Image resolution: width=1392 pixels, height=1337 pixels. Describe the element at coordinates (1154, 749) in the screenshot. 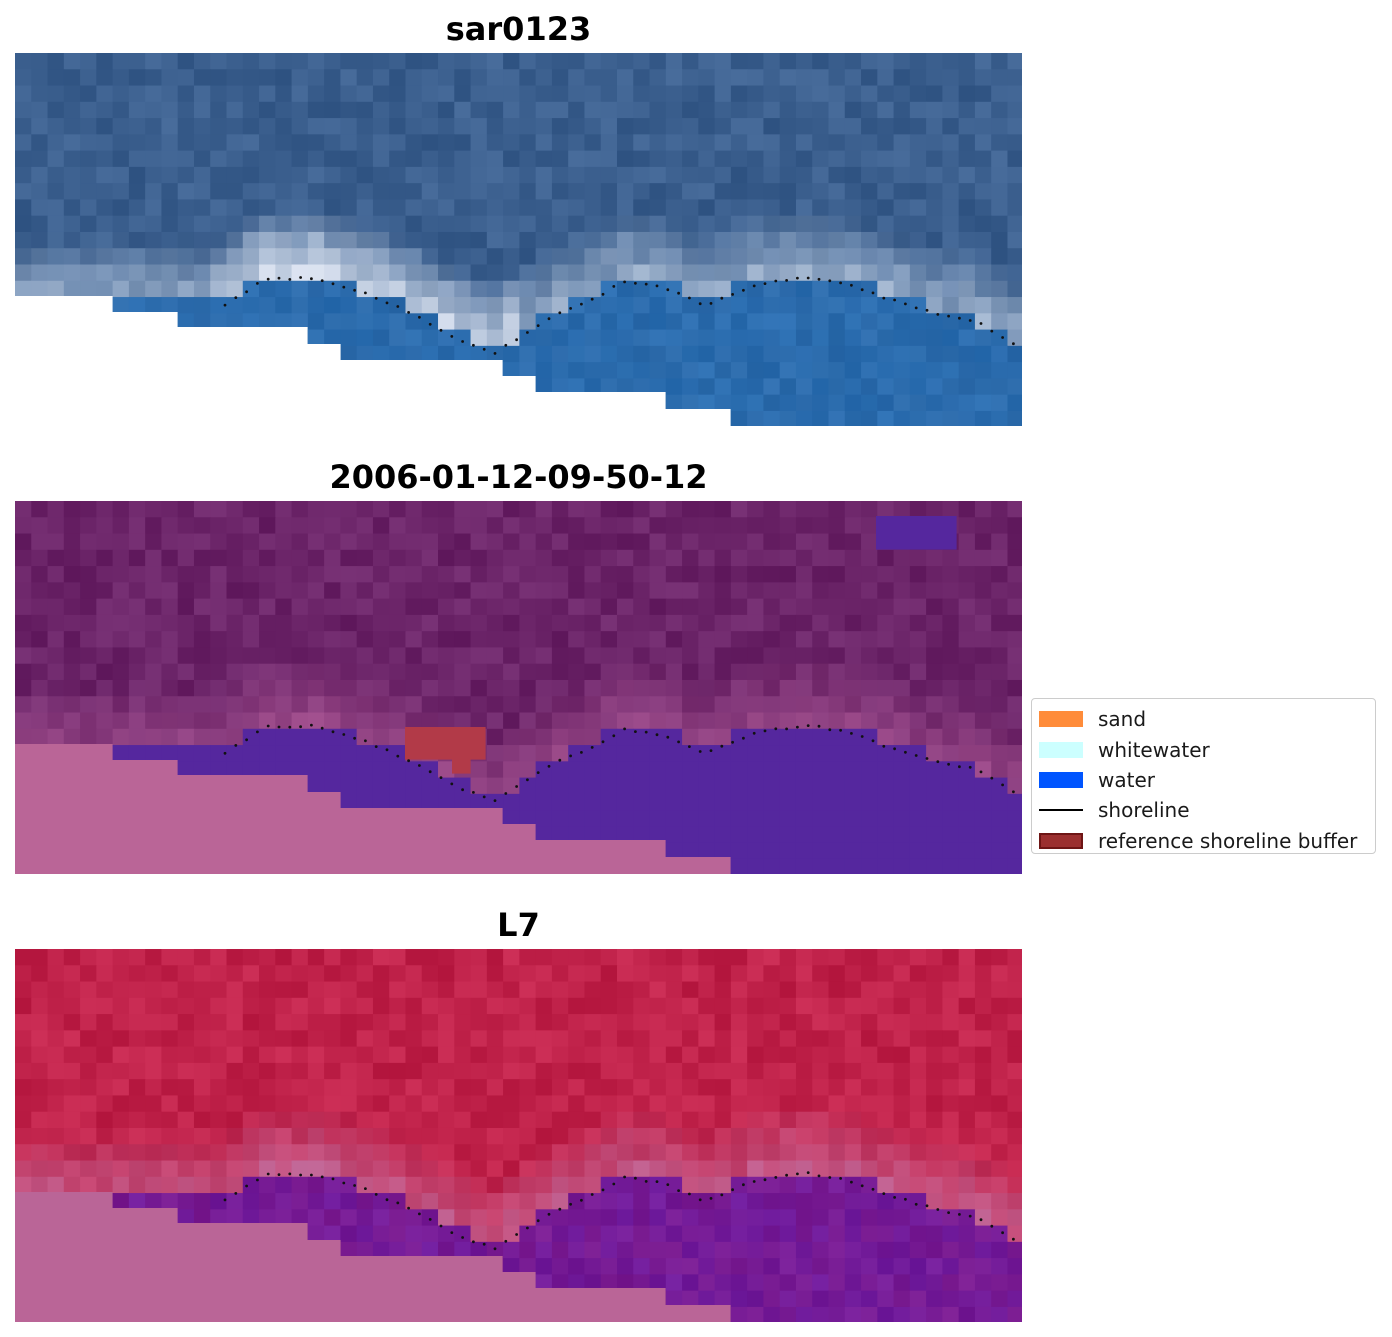

I see `legend-label: whitewater` at that location.